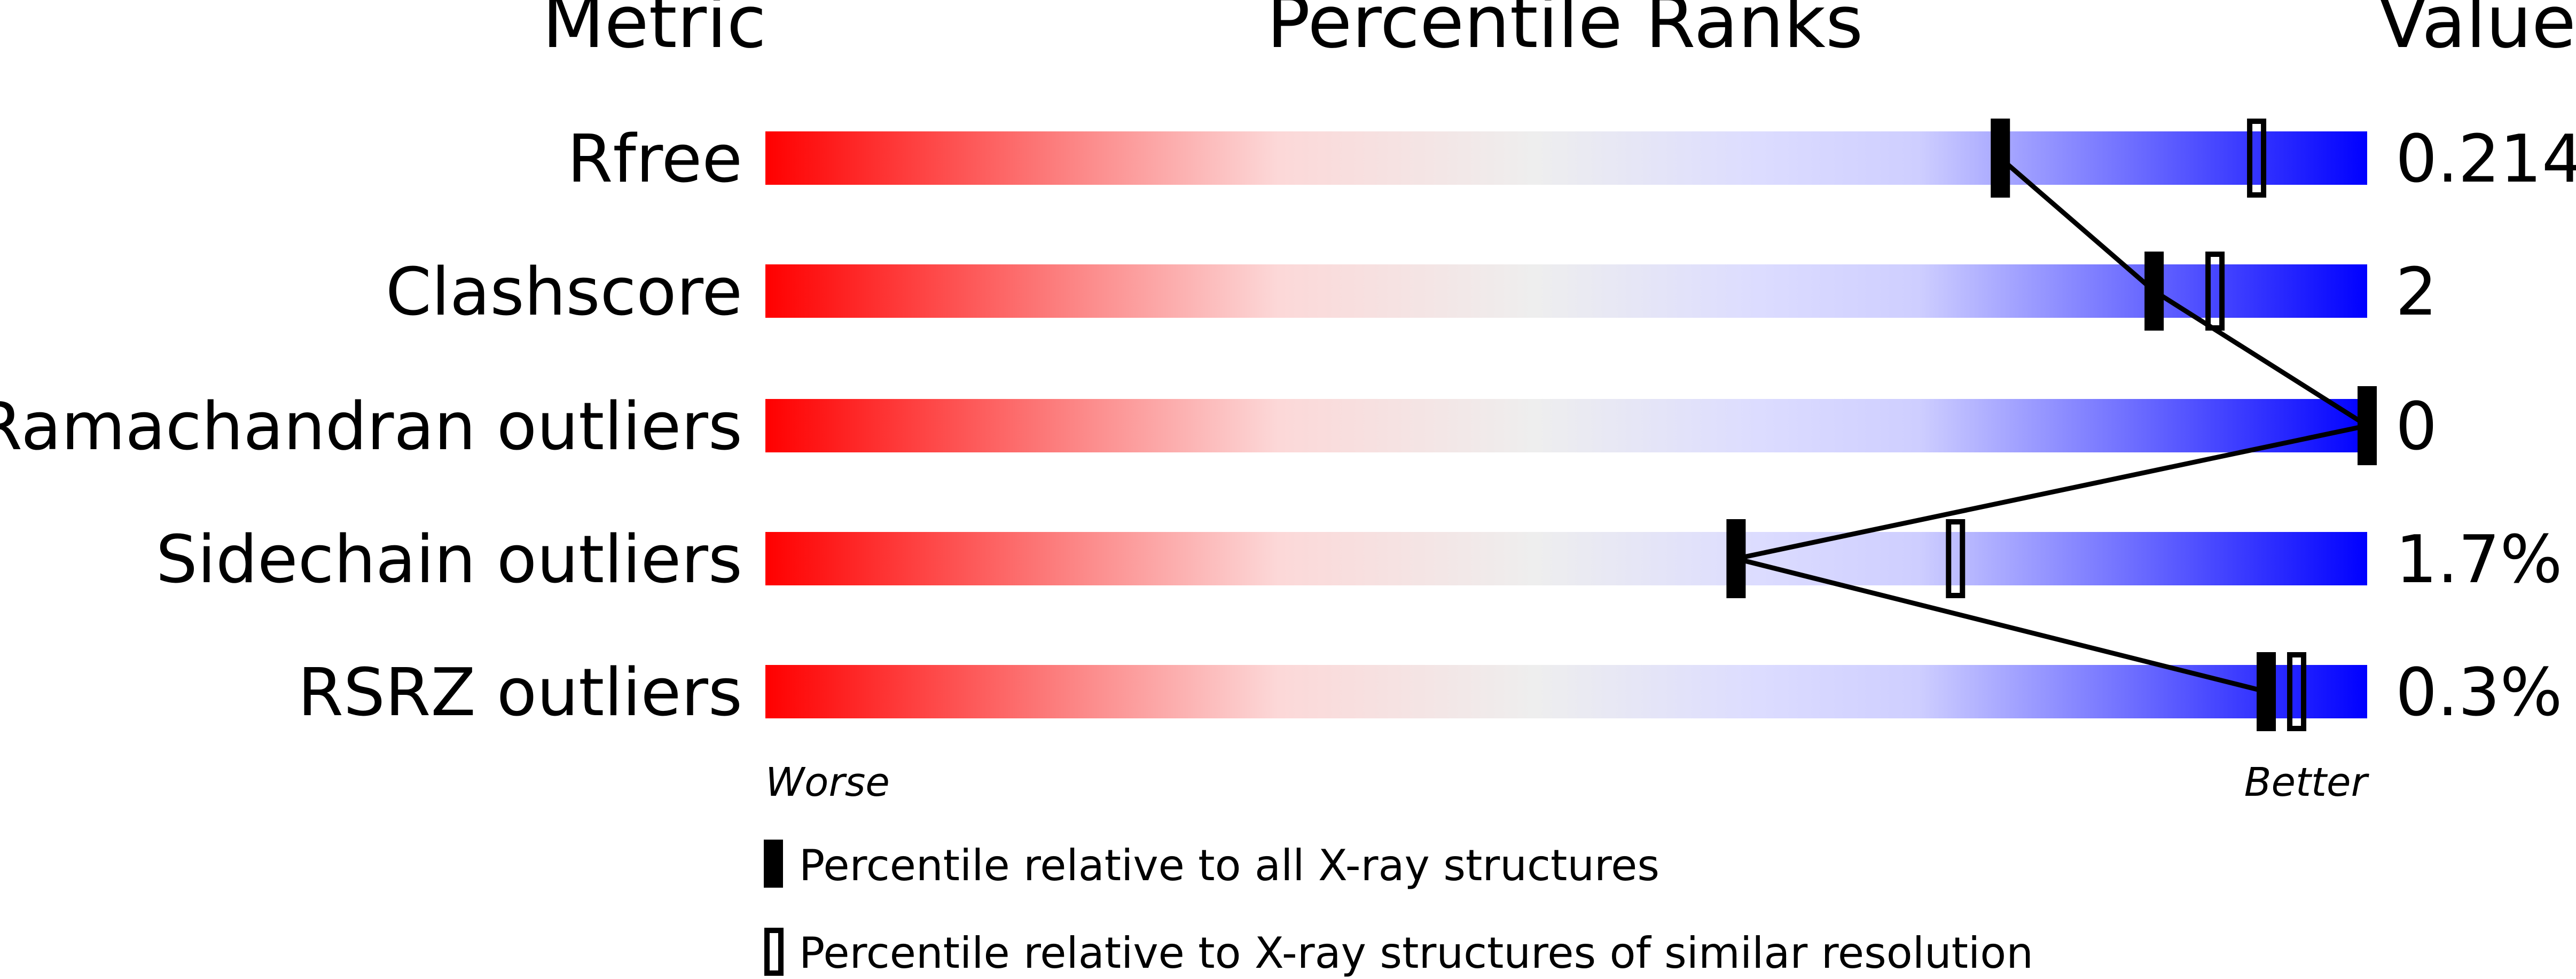 The height and width of the screenshot is (979, 2576). I want to click on metric-label: RSRZ outliers, so click(520, 693).